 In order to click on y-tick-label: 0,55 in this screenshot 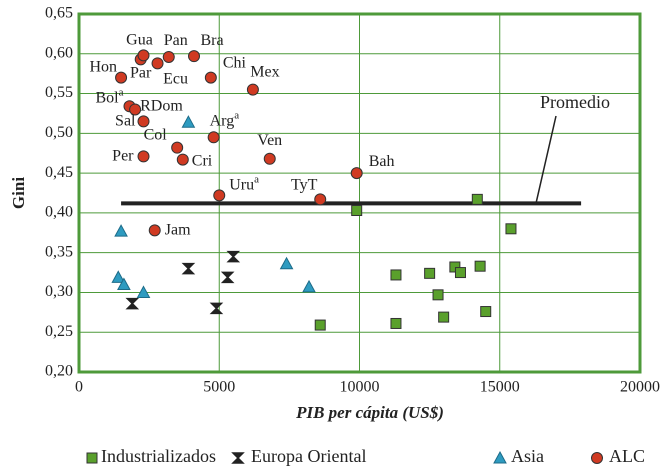, I will do `click(59, 92)`.